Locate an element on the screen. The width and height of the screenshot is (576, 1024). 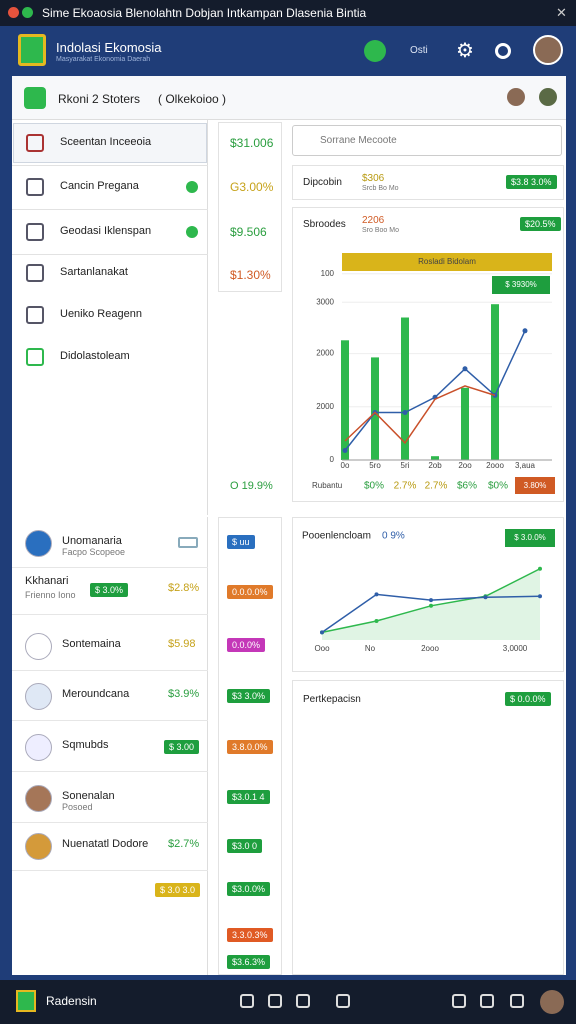
menu-item: Didolastoleam is located at coordinates (95, 356).